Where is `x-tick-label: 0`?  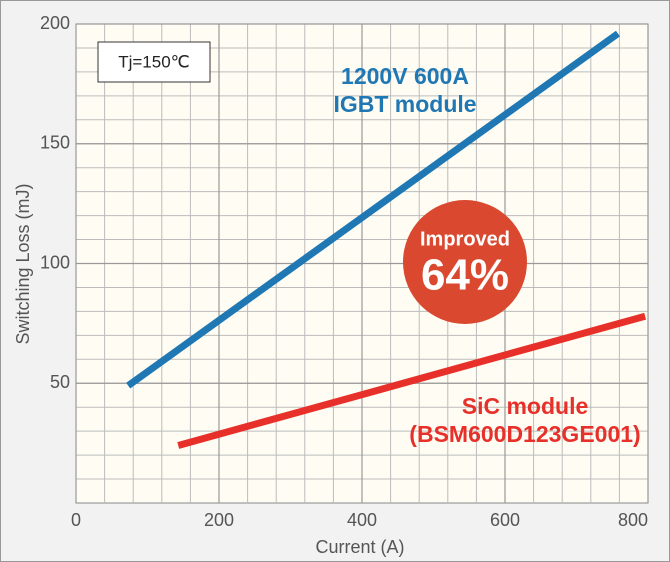 x-tick-label: 0 is located at coordinates (76, 520).